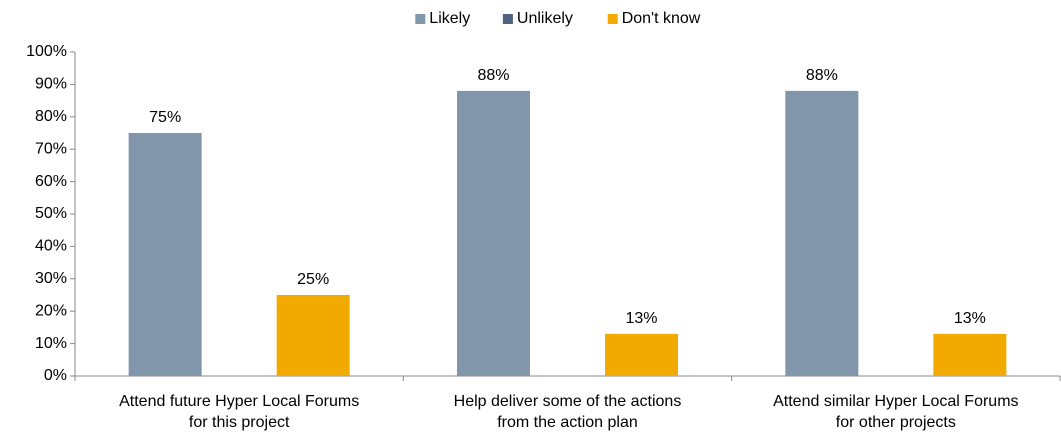  Describe the element at coordinates (51, 310) in the screenshot. I see `y-tick-label: 20%` at that location.